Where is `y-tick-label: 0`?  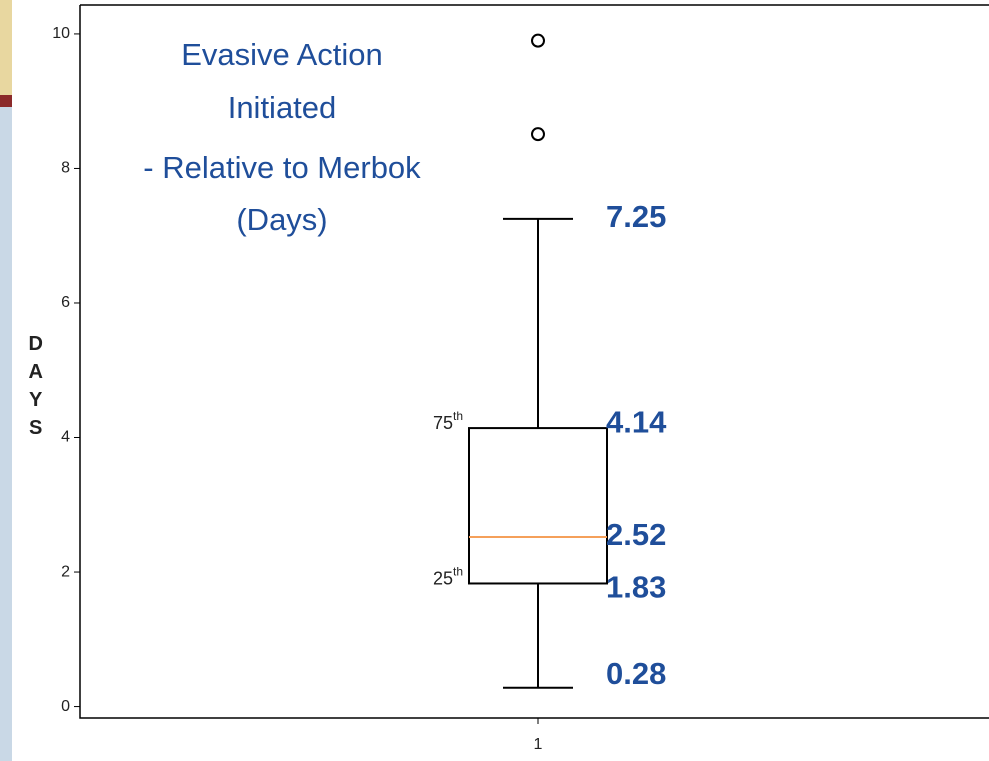
y-tick-label: 0 is located at coordinates (65, 706).